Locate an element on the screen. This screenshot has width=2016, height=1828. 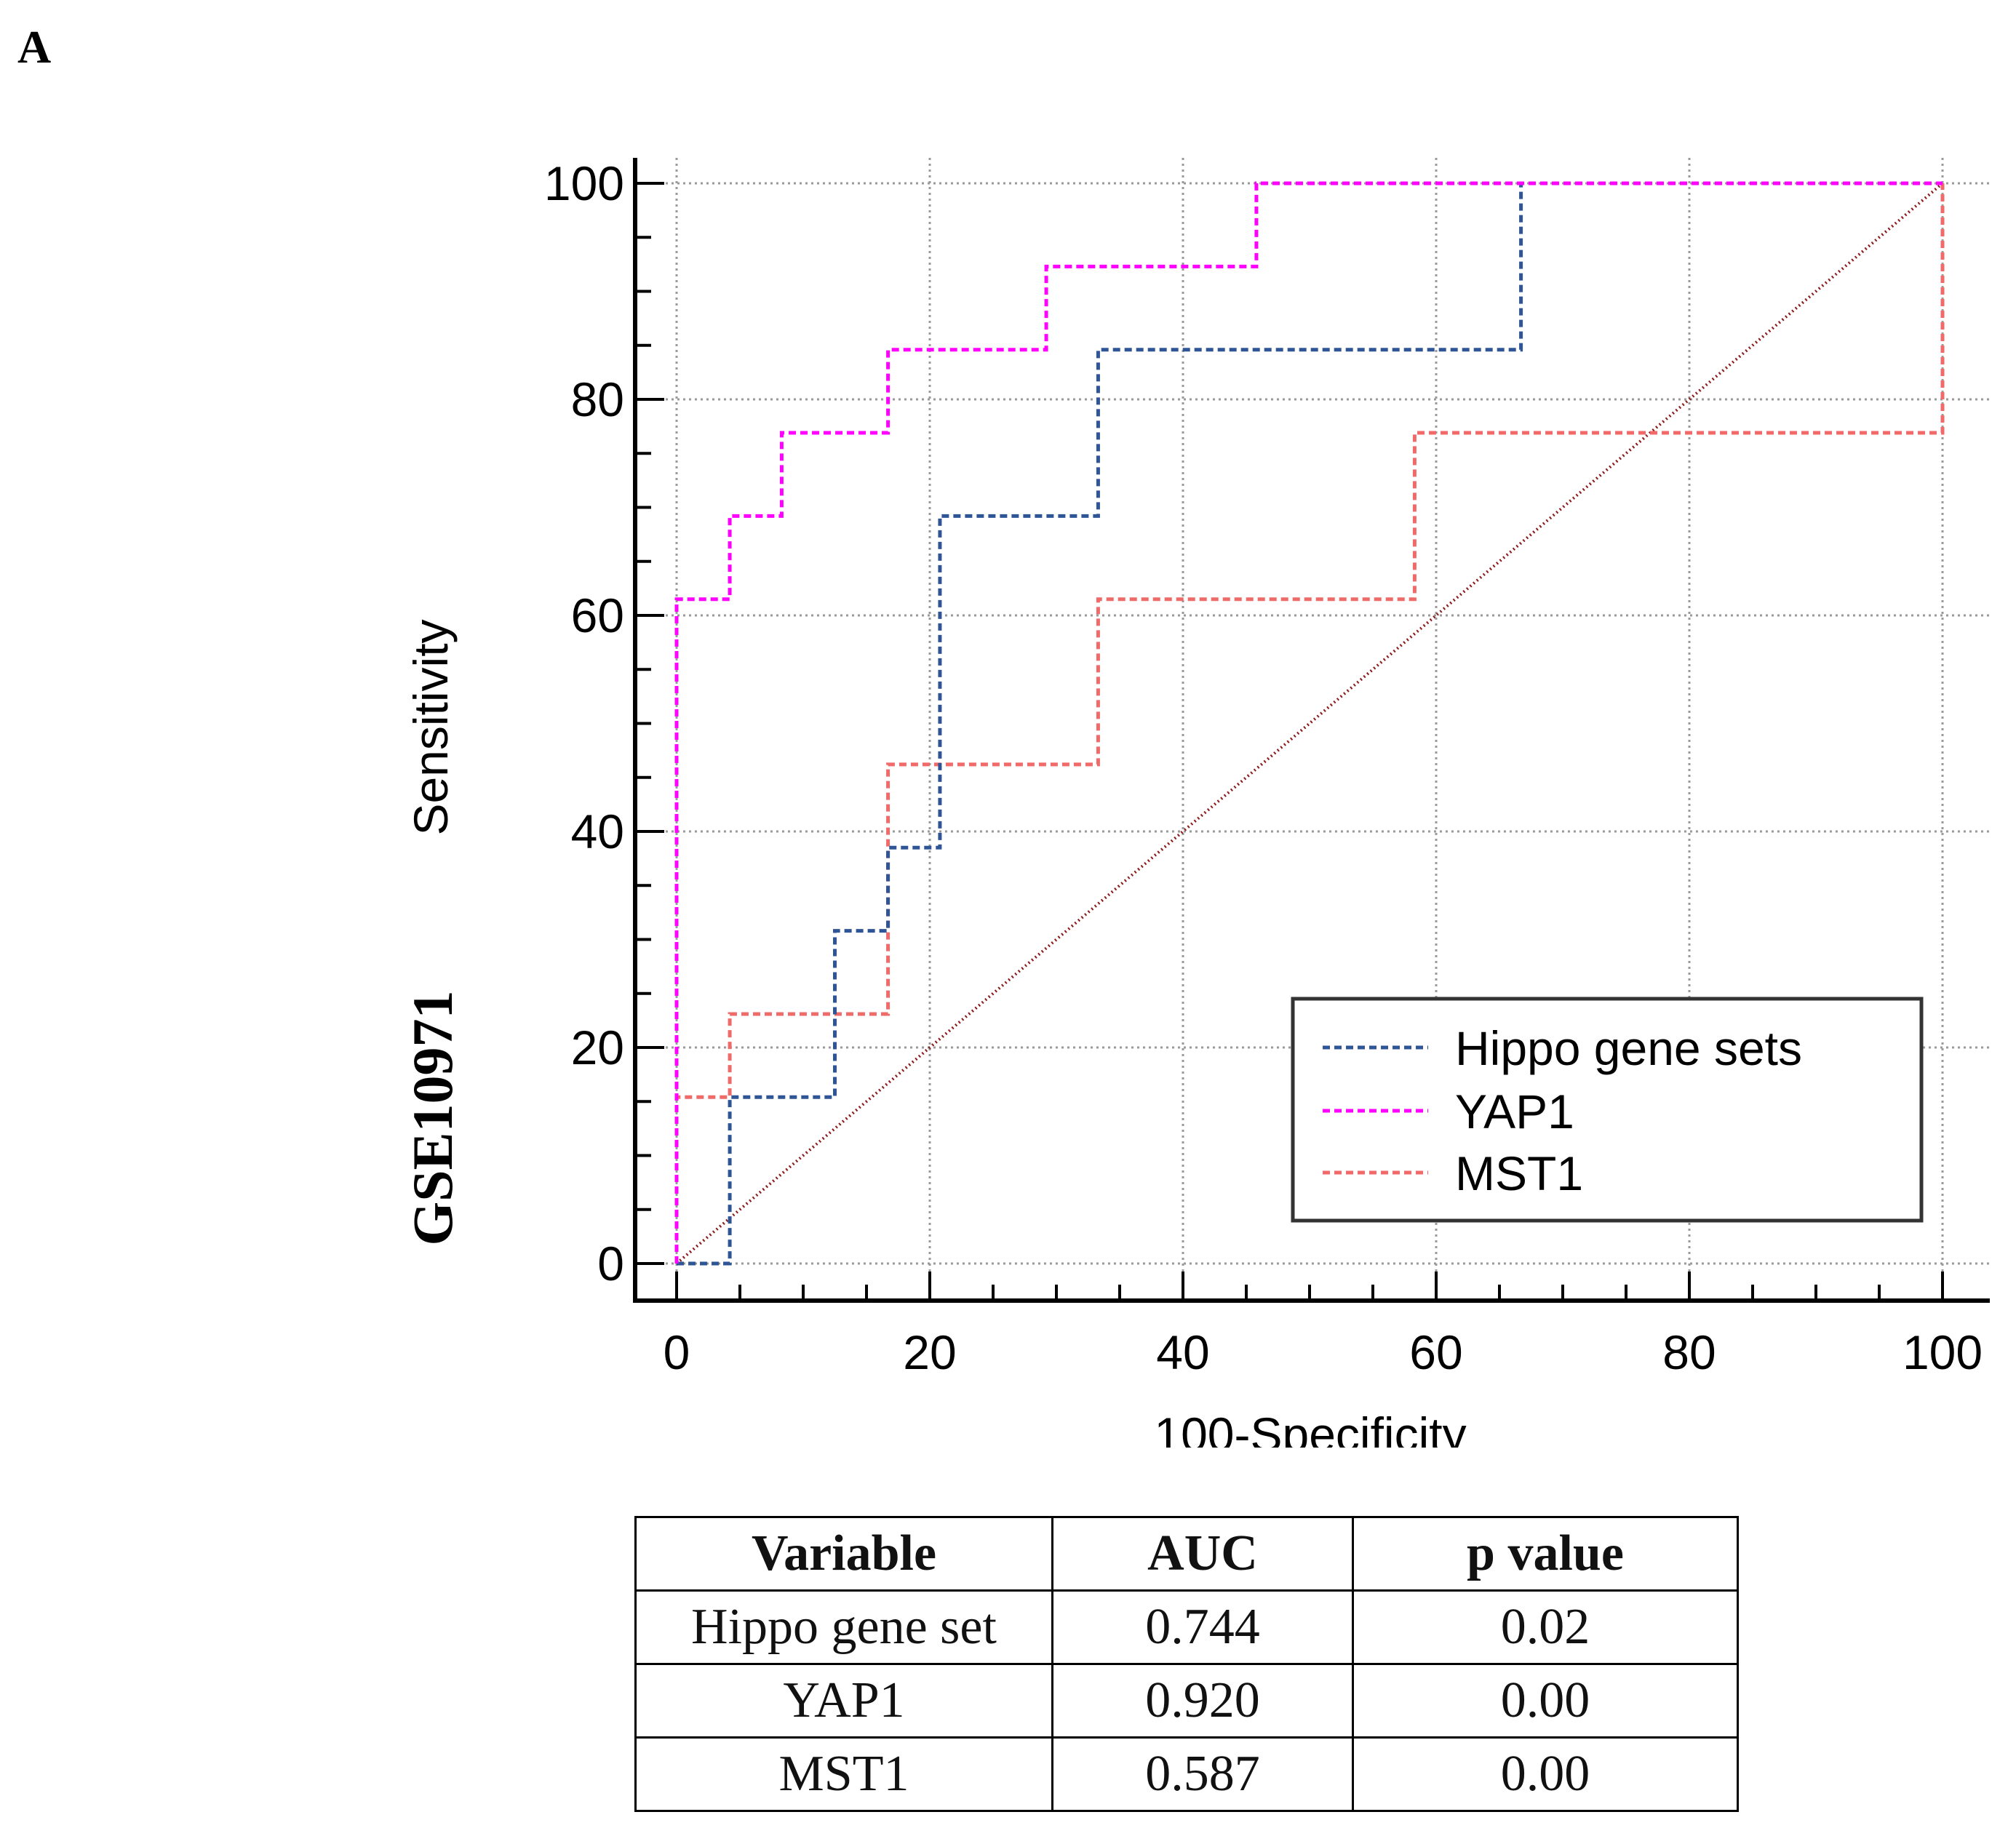
cell-variable: Hippo gene set is located at coordinates (843, 1627).